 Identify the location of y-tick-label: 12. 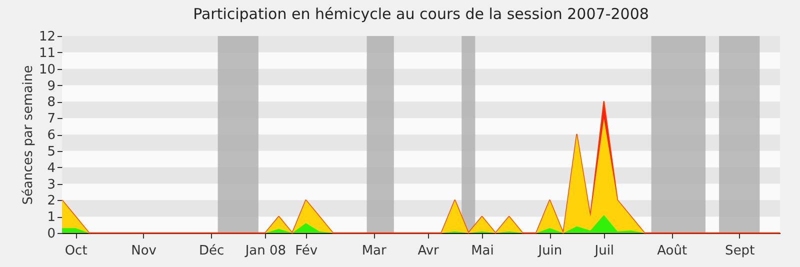
(47, 37).